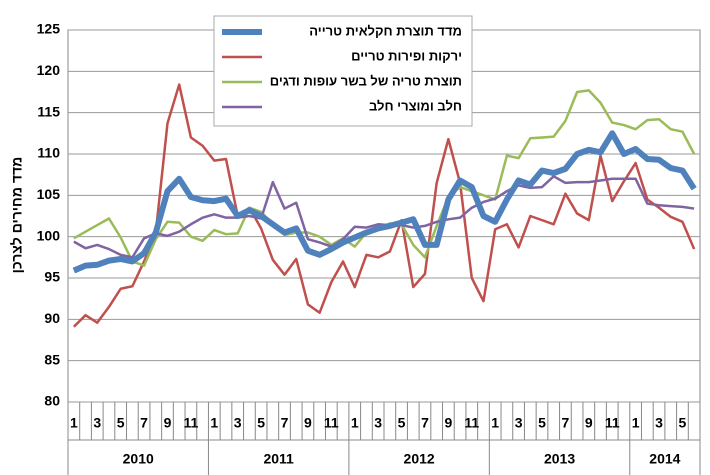 The width and height of the screenshot is (710, 475). Describe the element at coordinates (415, 105) in the screenshot. I see `legend-label: חלב ומוצרי חלב` at that location.